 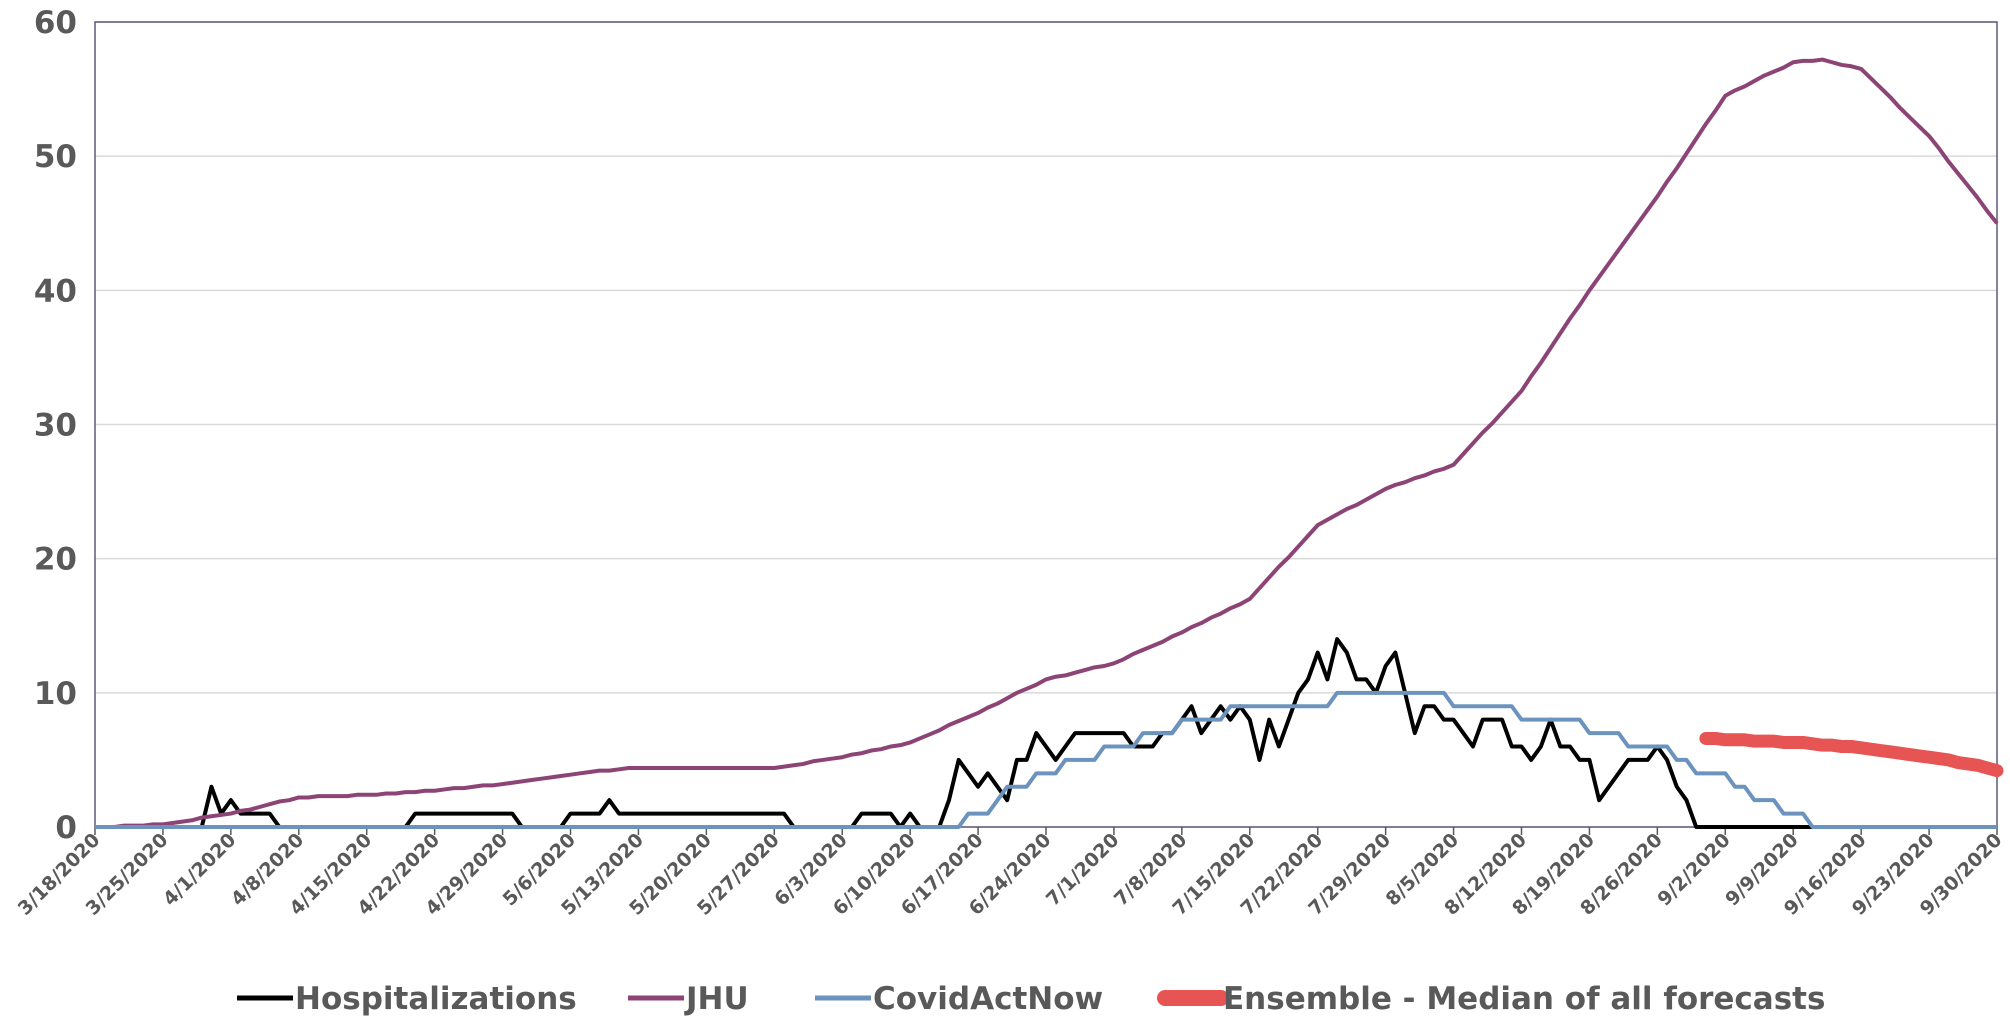 I want to click on legend-label: CovidActNow, so click(x=988, y=999).